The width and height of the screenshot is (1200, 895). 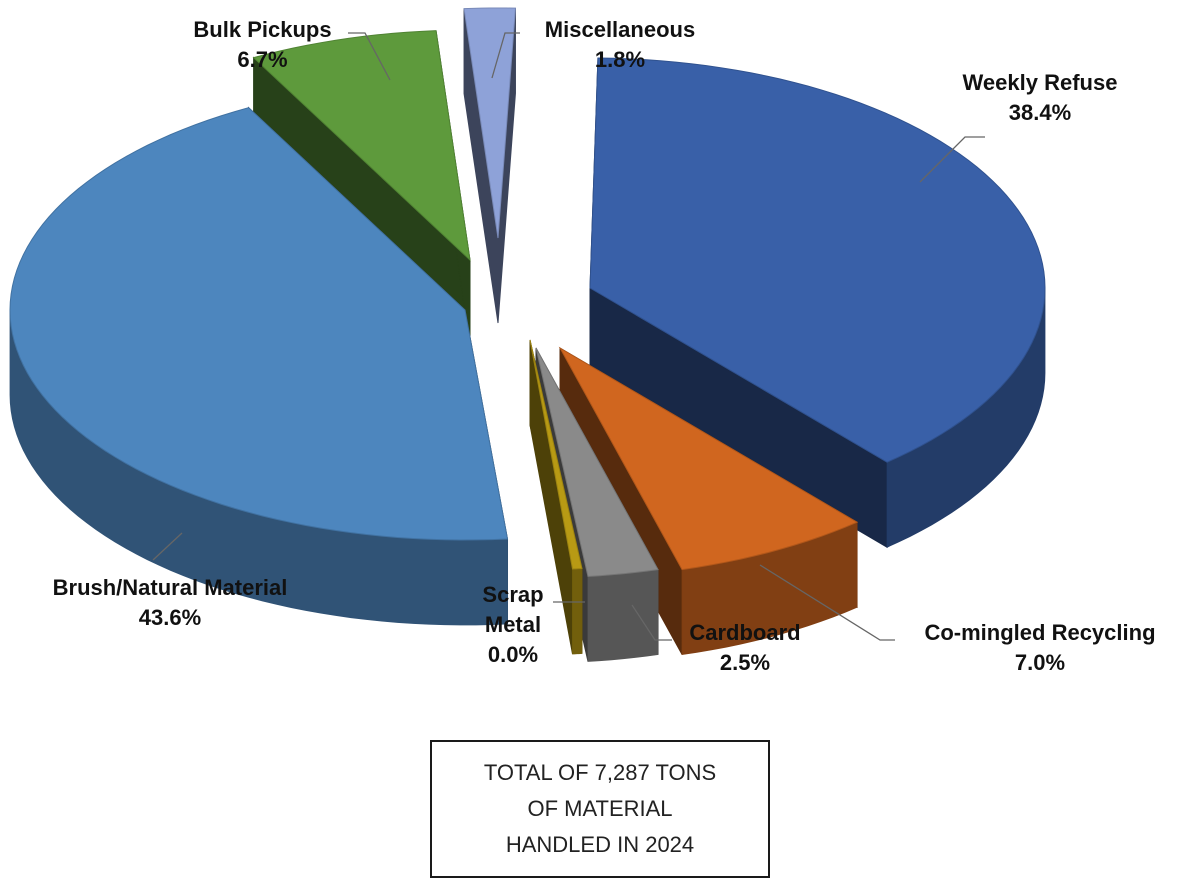 What do you see at coordinates (600, 772) in the screenshot?
I see `total-line-1: TOTAL OF 7,287 TONS` at bounding box center [600, 772].